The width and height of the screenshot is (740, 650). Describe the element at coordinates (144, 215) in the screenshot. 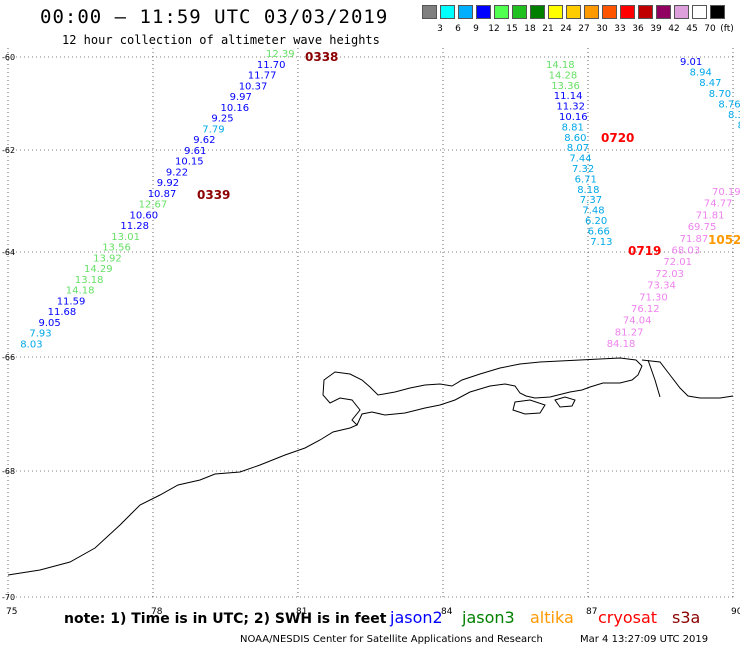

I see `wave-height-label: 10.60` at that location.